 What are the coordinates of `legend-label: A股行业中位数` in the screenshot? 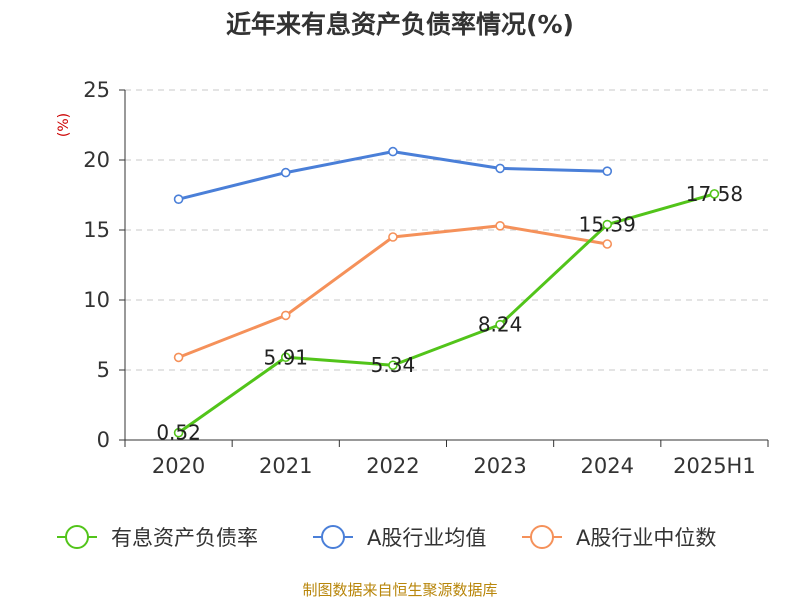 It's located at (646, 538).